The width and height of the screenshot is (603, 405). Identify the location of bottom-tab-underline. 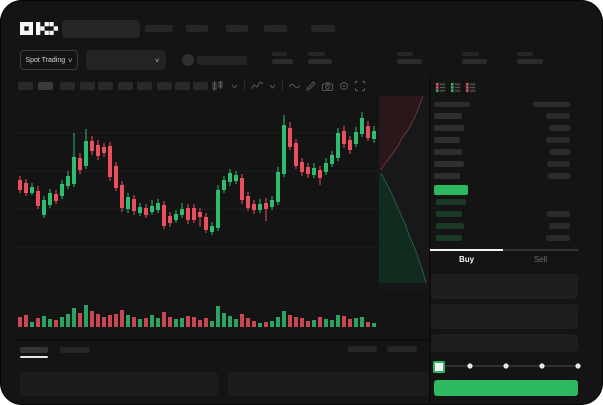
(34, 357).